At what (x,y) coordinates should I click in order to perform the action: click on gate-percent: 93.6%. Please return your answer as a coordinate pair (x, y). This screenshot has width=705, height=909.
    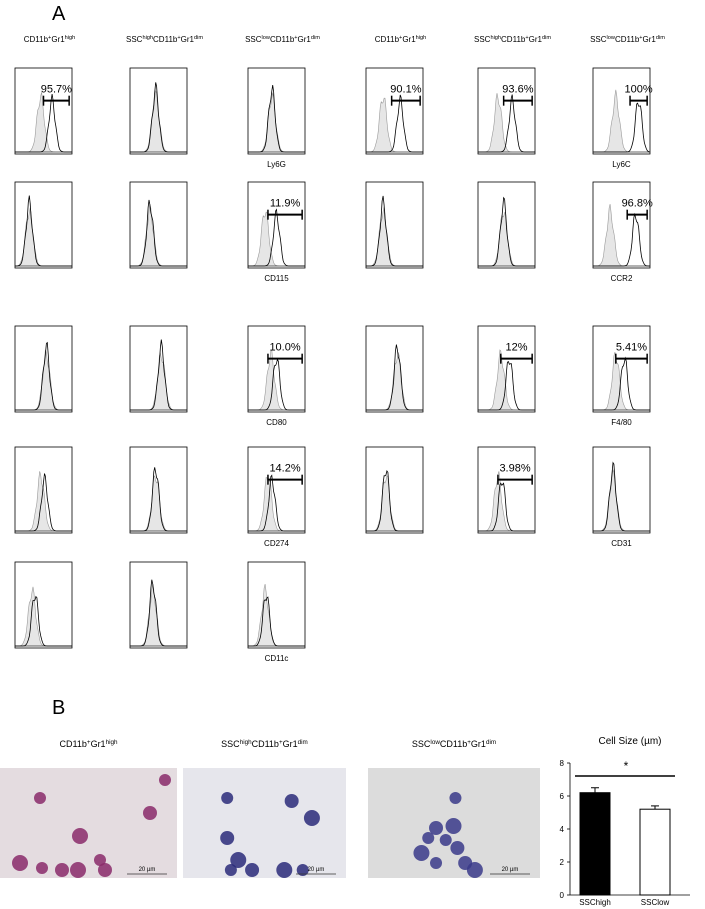
    Looking at the image, I should click on (517, 90).